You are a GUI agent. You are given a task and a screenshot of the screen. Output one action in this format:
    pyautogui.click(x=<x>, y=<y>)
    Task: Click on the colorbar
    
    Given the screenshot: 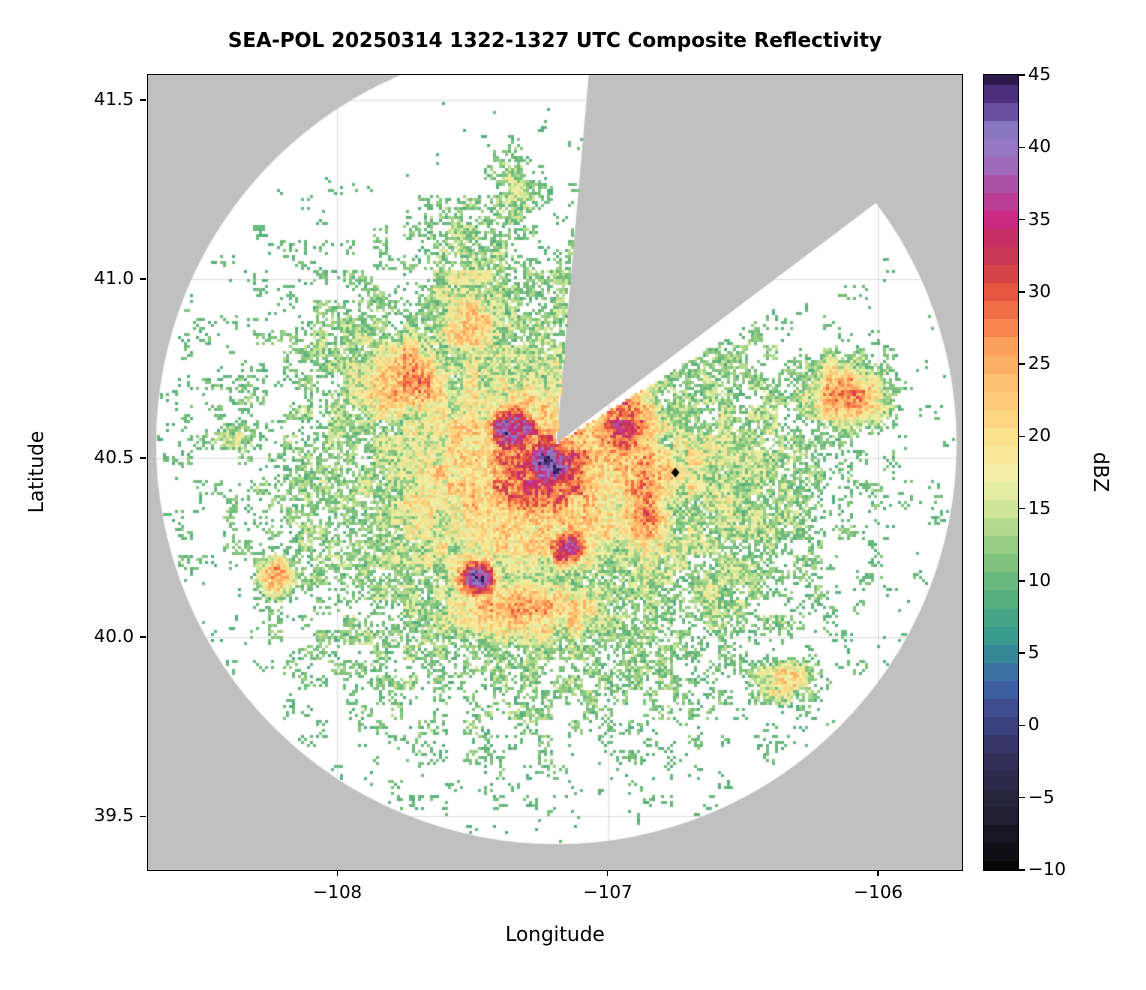 What is the action you would take?
    pyautogui.click(x=1001, y=472)
    